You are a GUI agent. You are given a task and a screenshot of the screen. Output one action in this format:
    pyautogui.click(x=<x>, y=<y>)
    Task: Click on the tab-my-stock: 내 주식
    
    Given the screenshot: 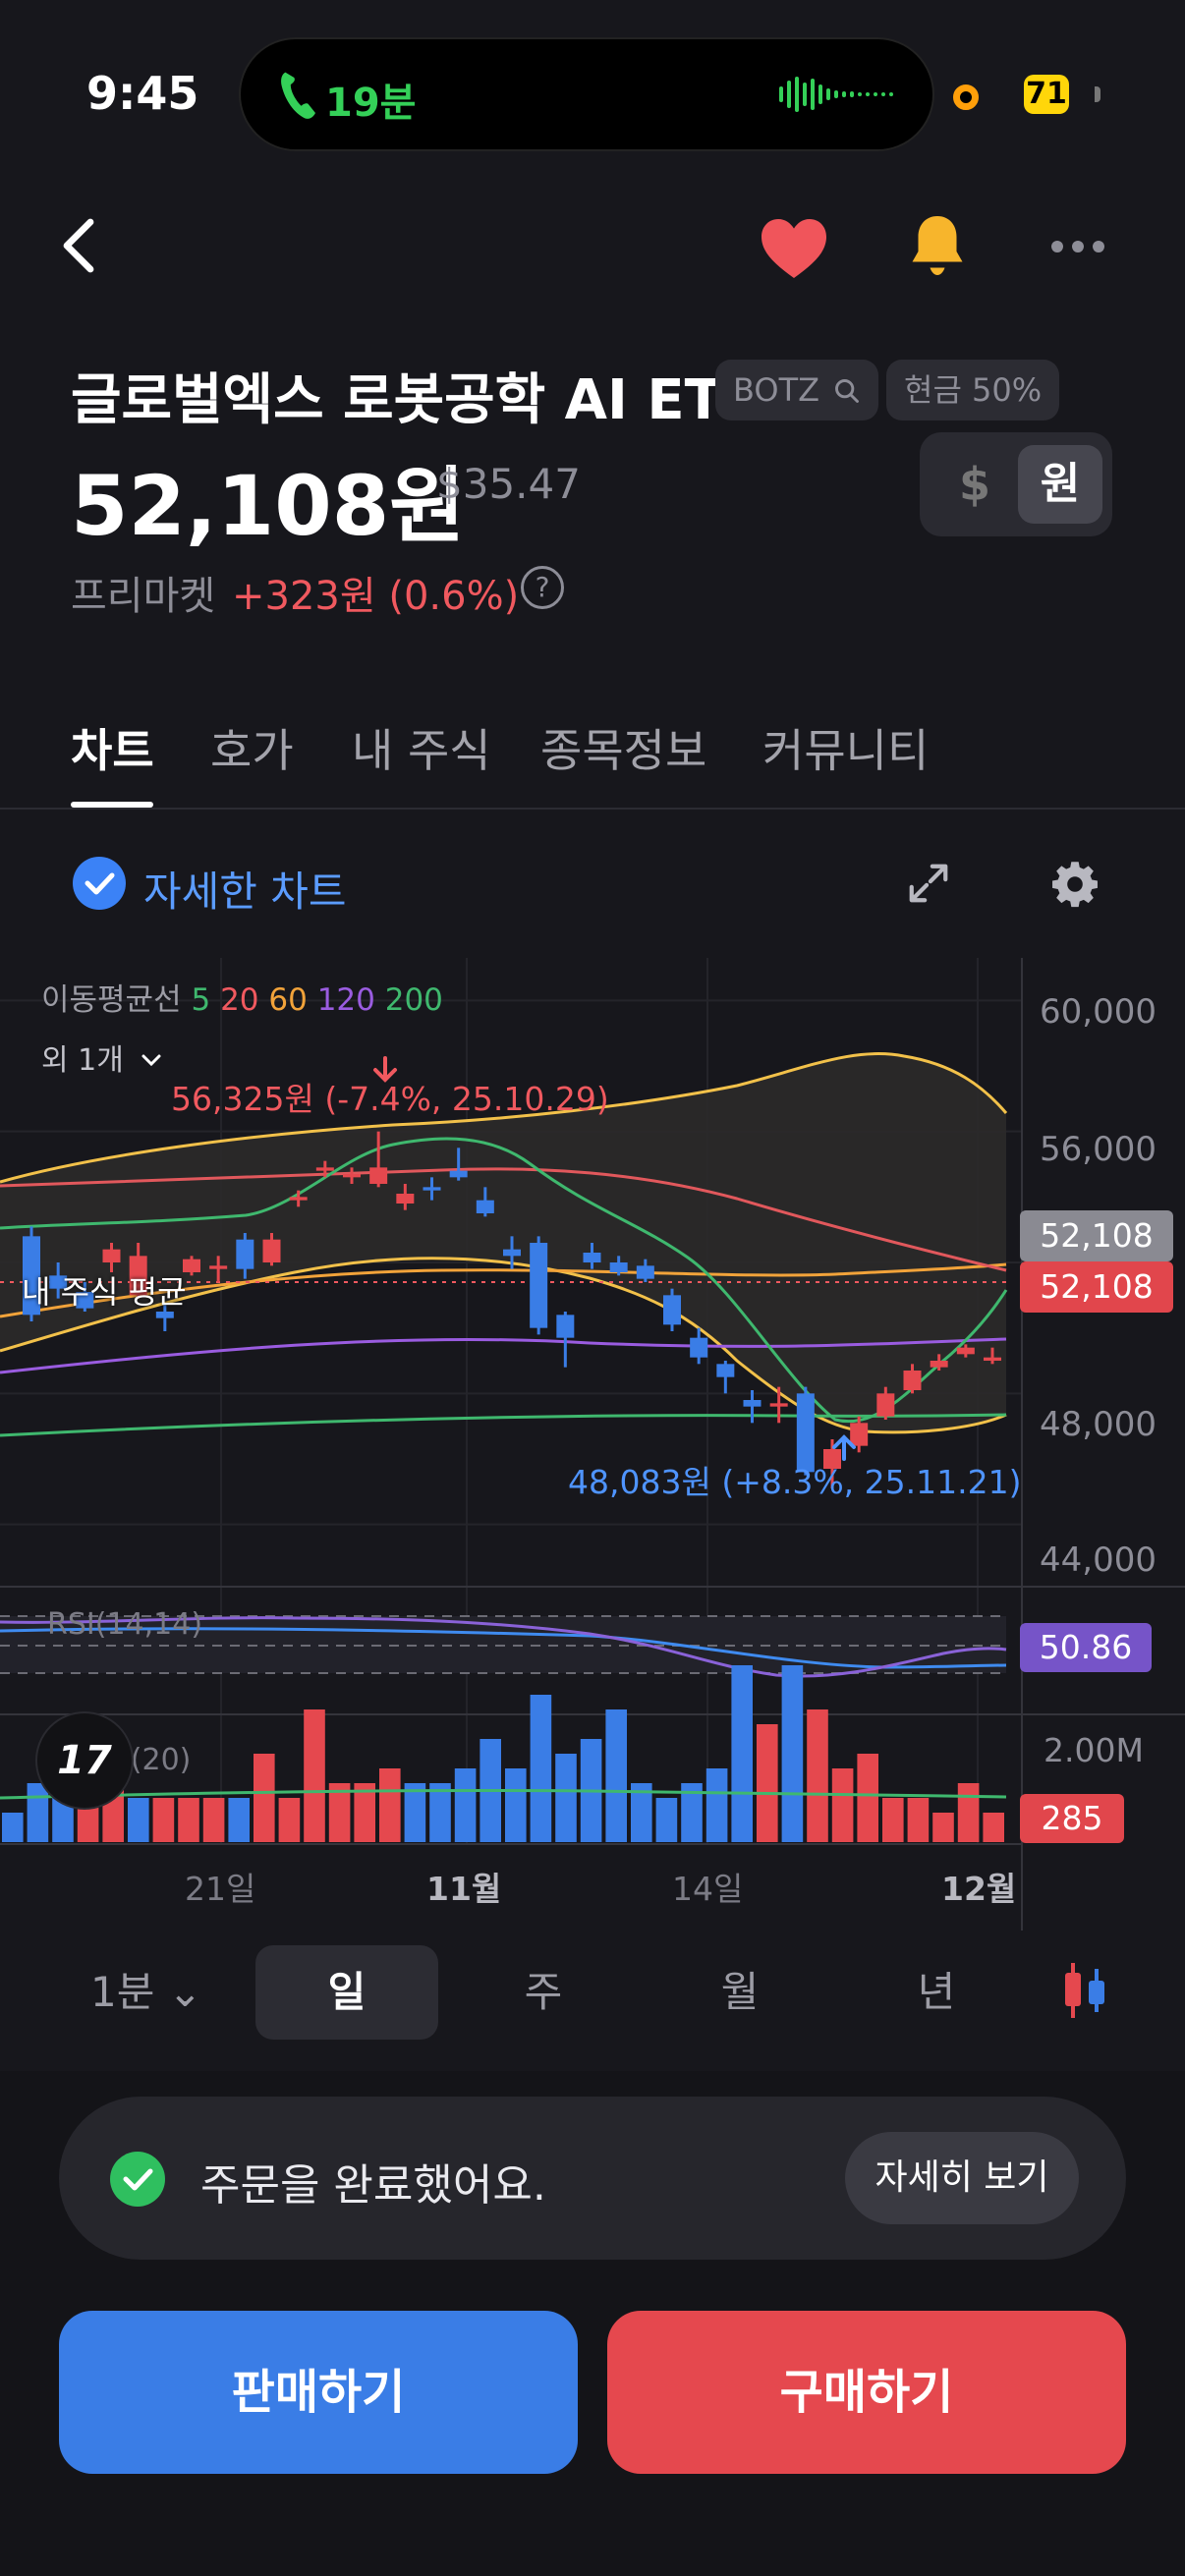 What is the action you would take?
    pyautogui.click(x=422, y=750)
    